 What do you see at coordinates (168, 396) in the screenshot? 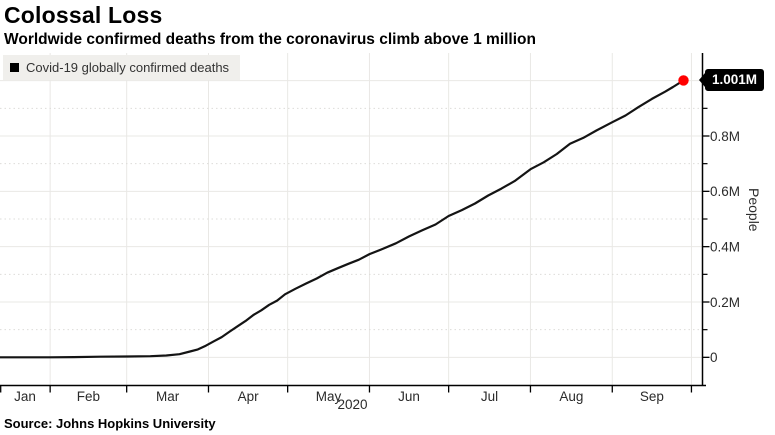
I see `x-tick-label: Mar` at bounding box center [168, 396].